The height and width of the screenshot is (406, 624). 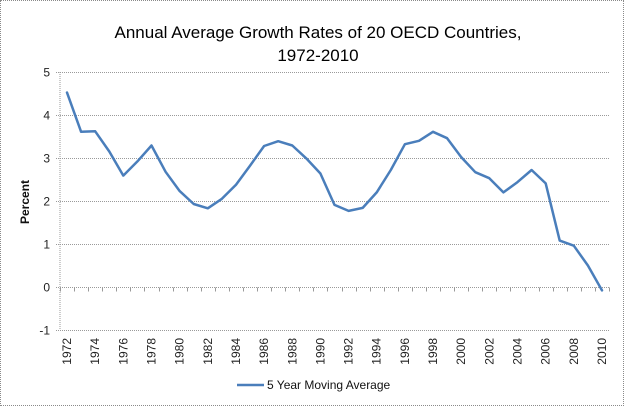 I want to click on x-tick-label: 1990, so click(x=320, y=351).